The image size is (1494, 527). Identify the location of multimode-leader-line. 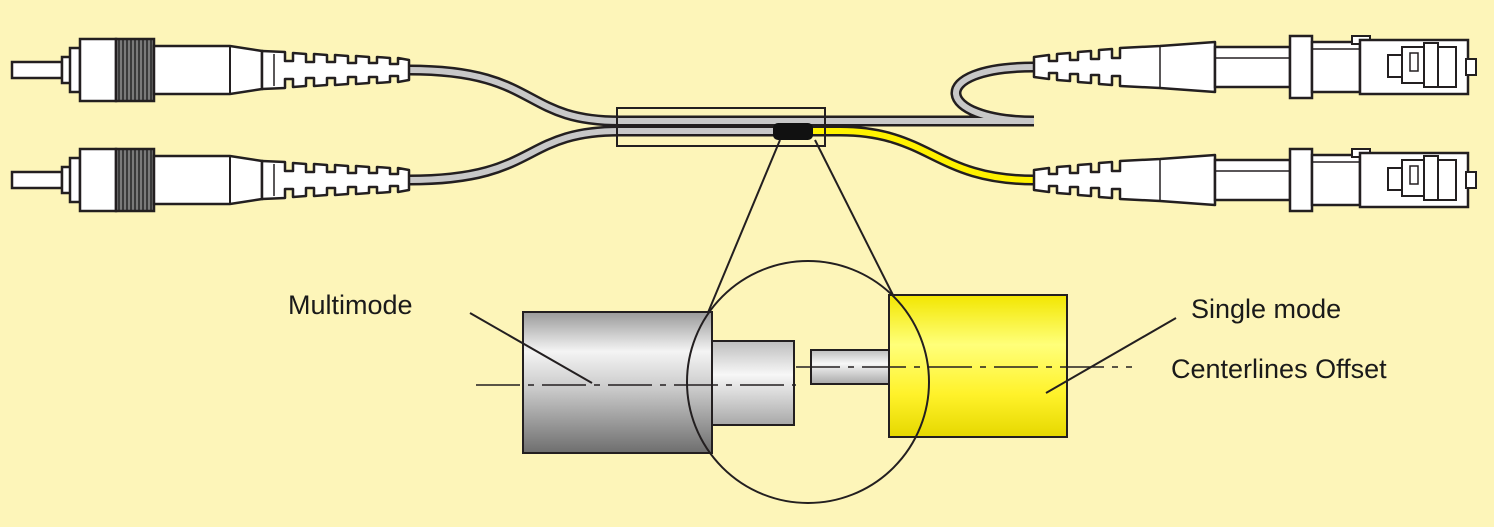
(531, 348).